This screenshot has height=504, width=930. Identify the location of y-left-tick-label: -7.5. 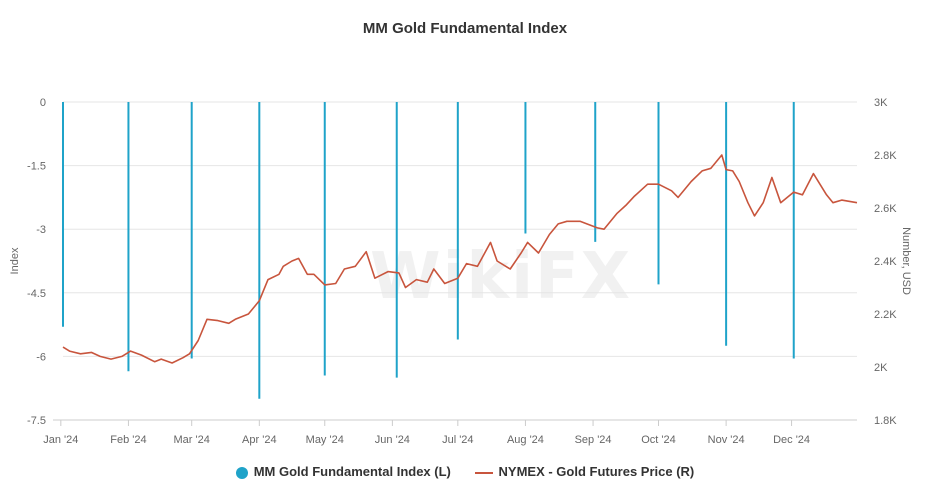
(36, 421).